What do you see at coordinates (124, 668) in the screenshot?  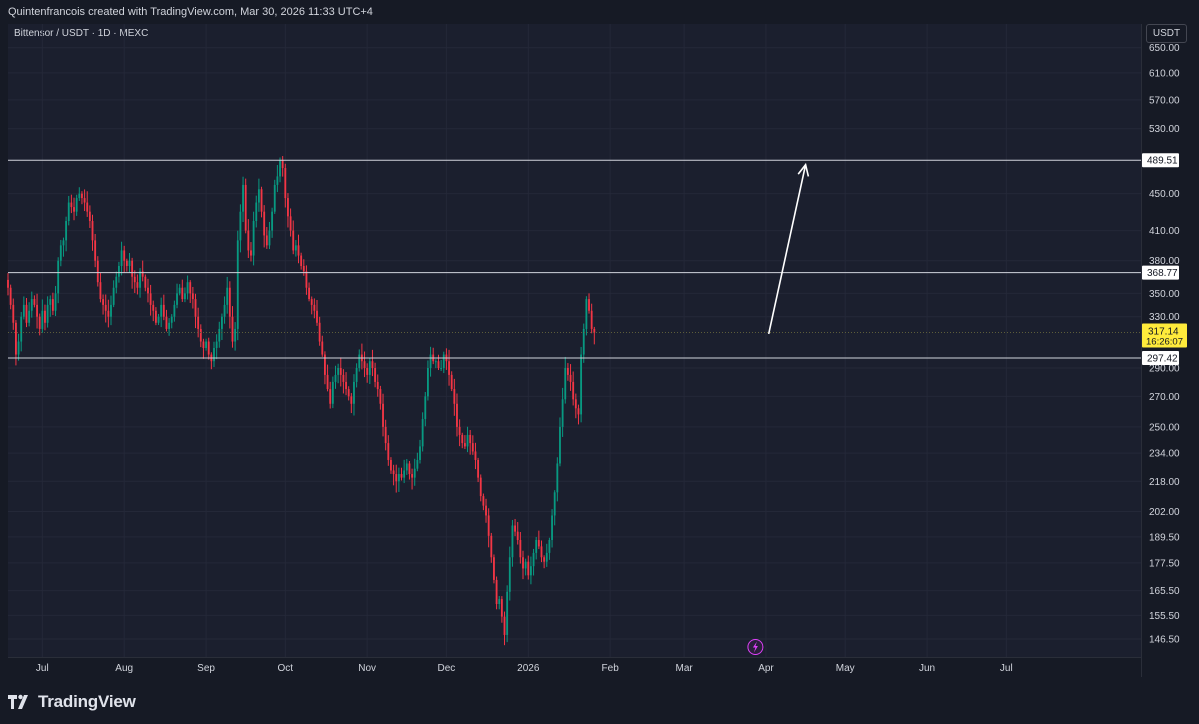 I see `x-tick-label: Aug` at bounding box center [124, 668].